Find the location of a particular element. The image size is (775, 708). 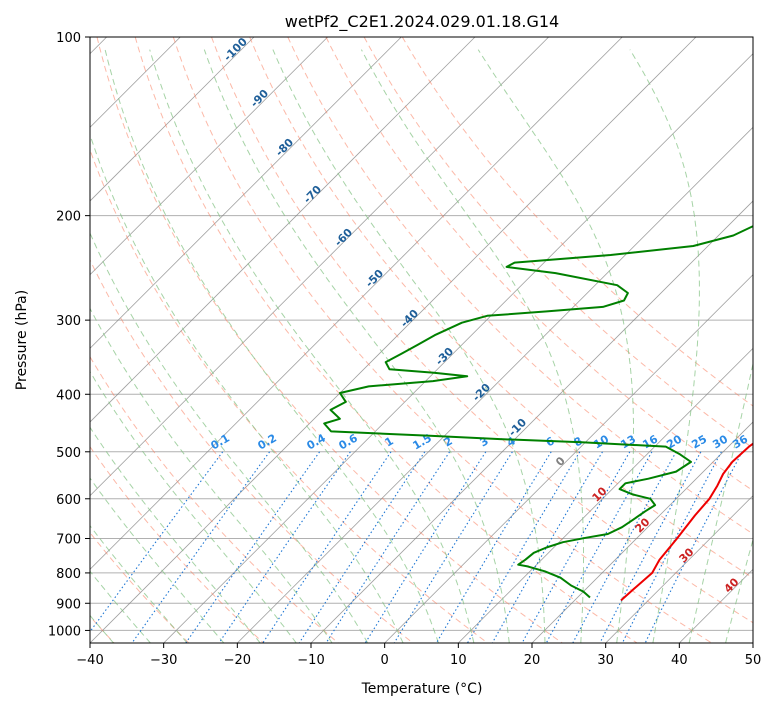

y-tick-label: 400 is located at coordinates (68, 395).